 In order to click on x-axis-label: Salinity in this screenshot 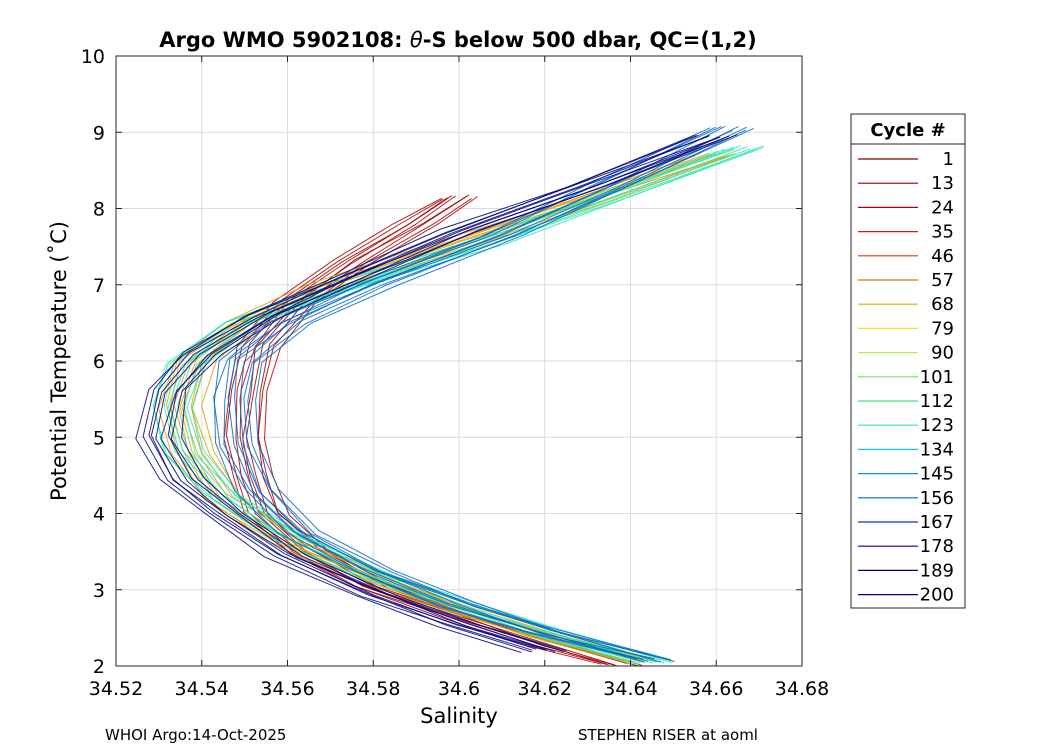, I will do `click(459, 716)`.